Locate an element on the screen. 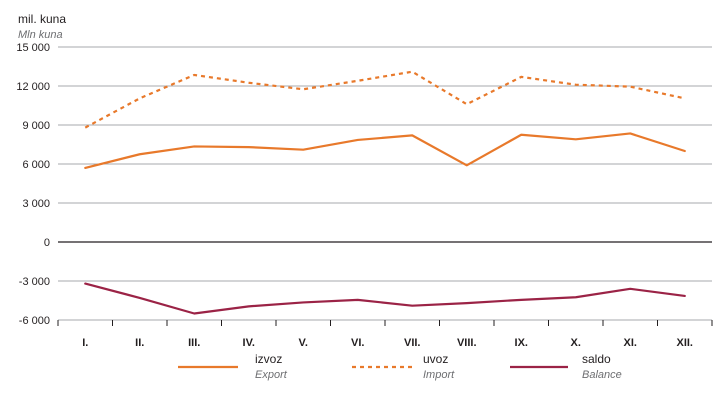  y-tick-label: -6 000 is located at coordinates (34, 321).